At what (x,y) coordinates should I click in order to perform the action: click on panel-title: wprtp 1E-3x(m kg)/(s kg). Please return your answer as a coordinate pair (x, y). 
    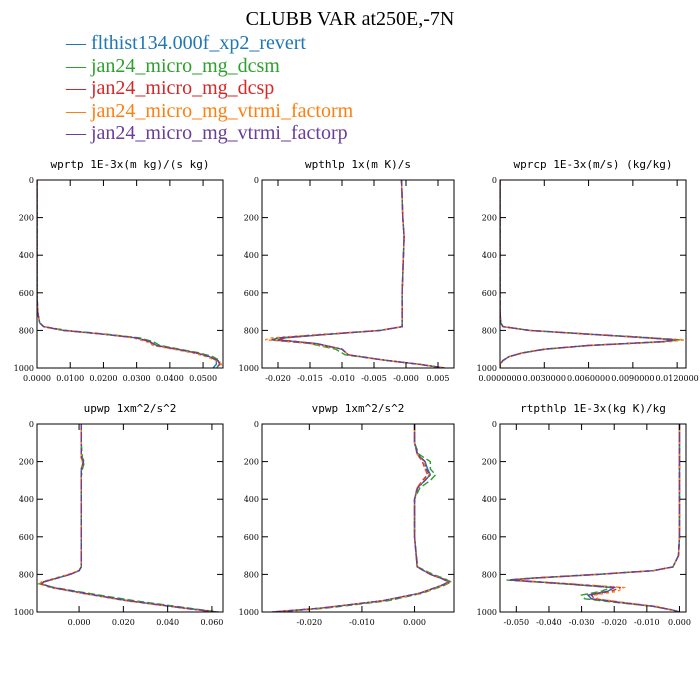
    Looking at the image, I should click on (130, 164).